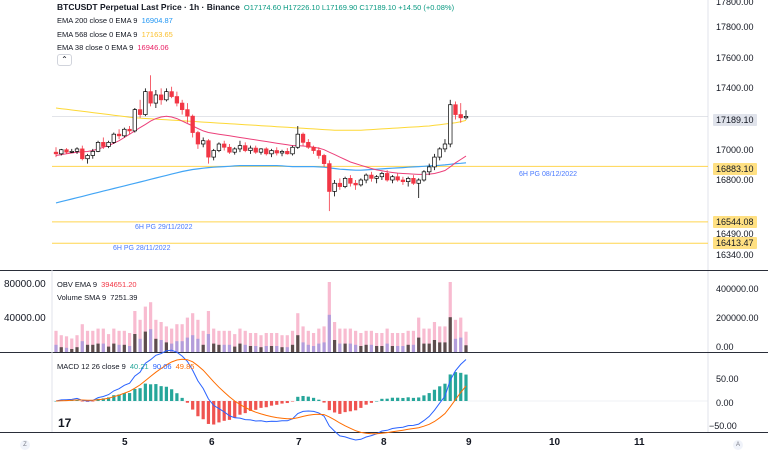 The image size is (768, 454). Describe the element at coordinates (737, 289) in the screenshot. I see `obv-tick: 400000.00` at that location.